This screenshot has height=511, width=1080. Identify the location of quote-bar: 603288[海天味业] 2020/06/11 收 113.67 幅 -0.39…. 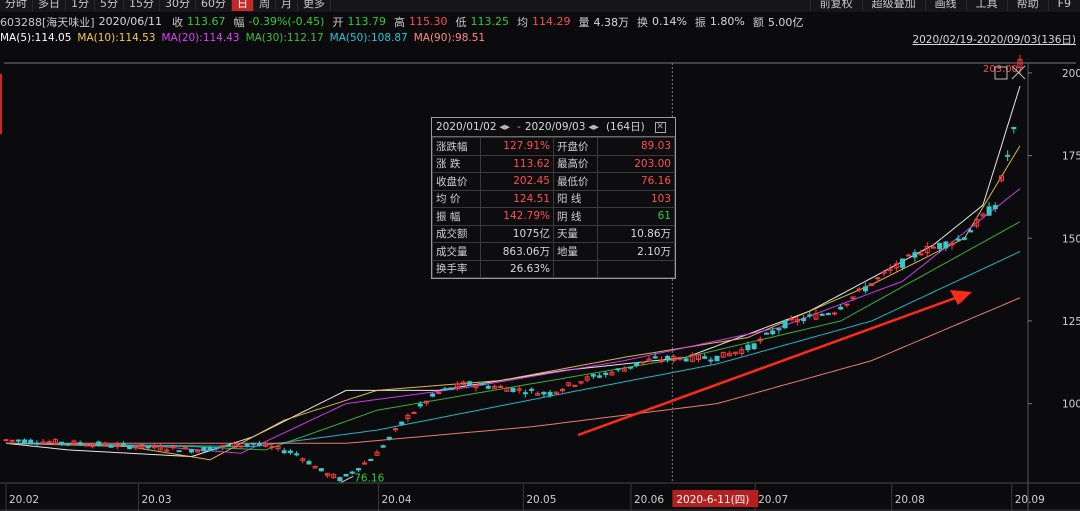
(540, 21).